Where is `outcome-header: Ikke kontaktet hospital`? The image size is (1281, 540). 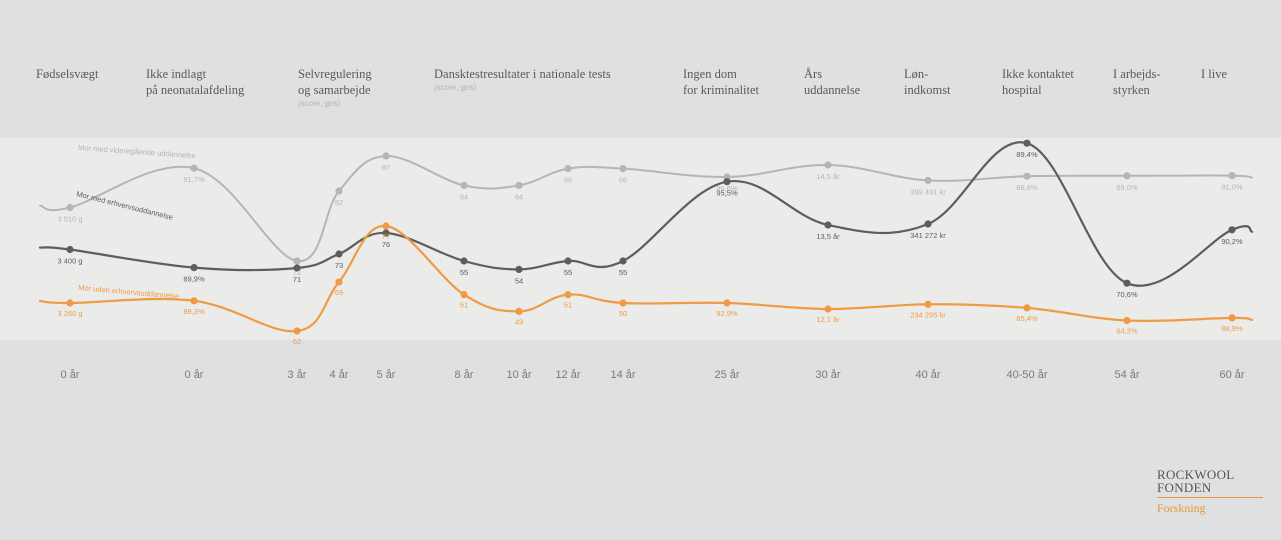 outcome-header: Ikke kontaktet hospital is located at coordinates (1038, 82).